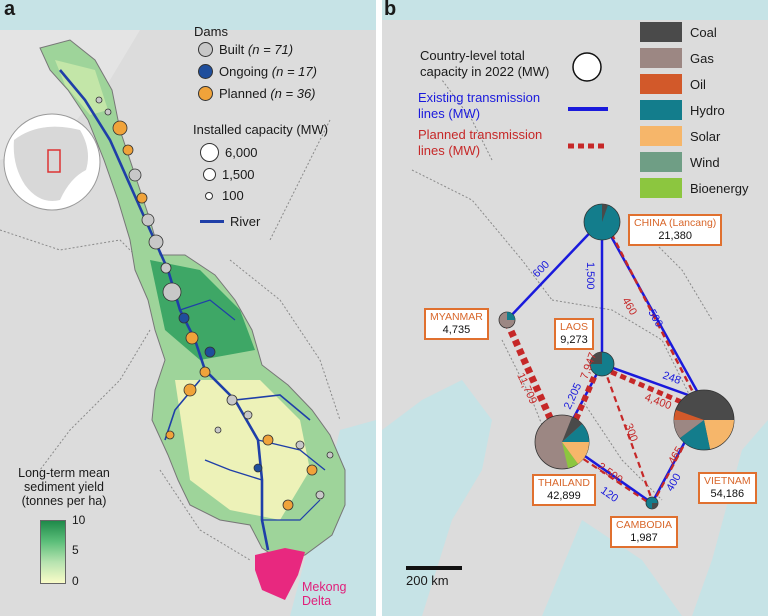 The height and width of the screenshot is (616, 768). Describe the element at coordinates (205, 71) in the screenshot. I see `ongoing-marker-icon` at that location.